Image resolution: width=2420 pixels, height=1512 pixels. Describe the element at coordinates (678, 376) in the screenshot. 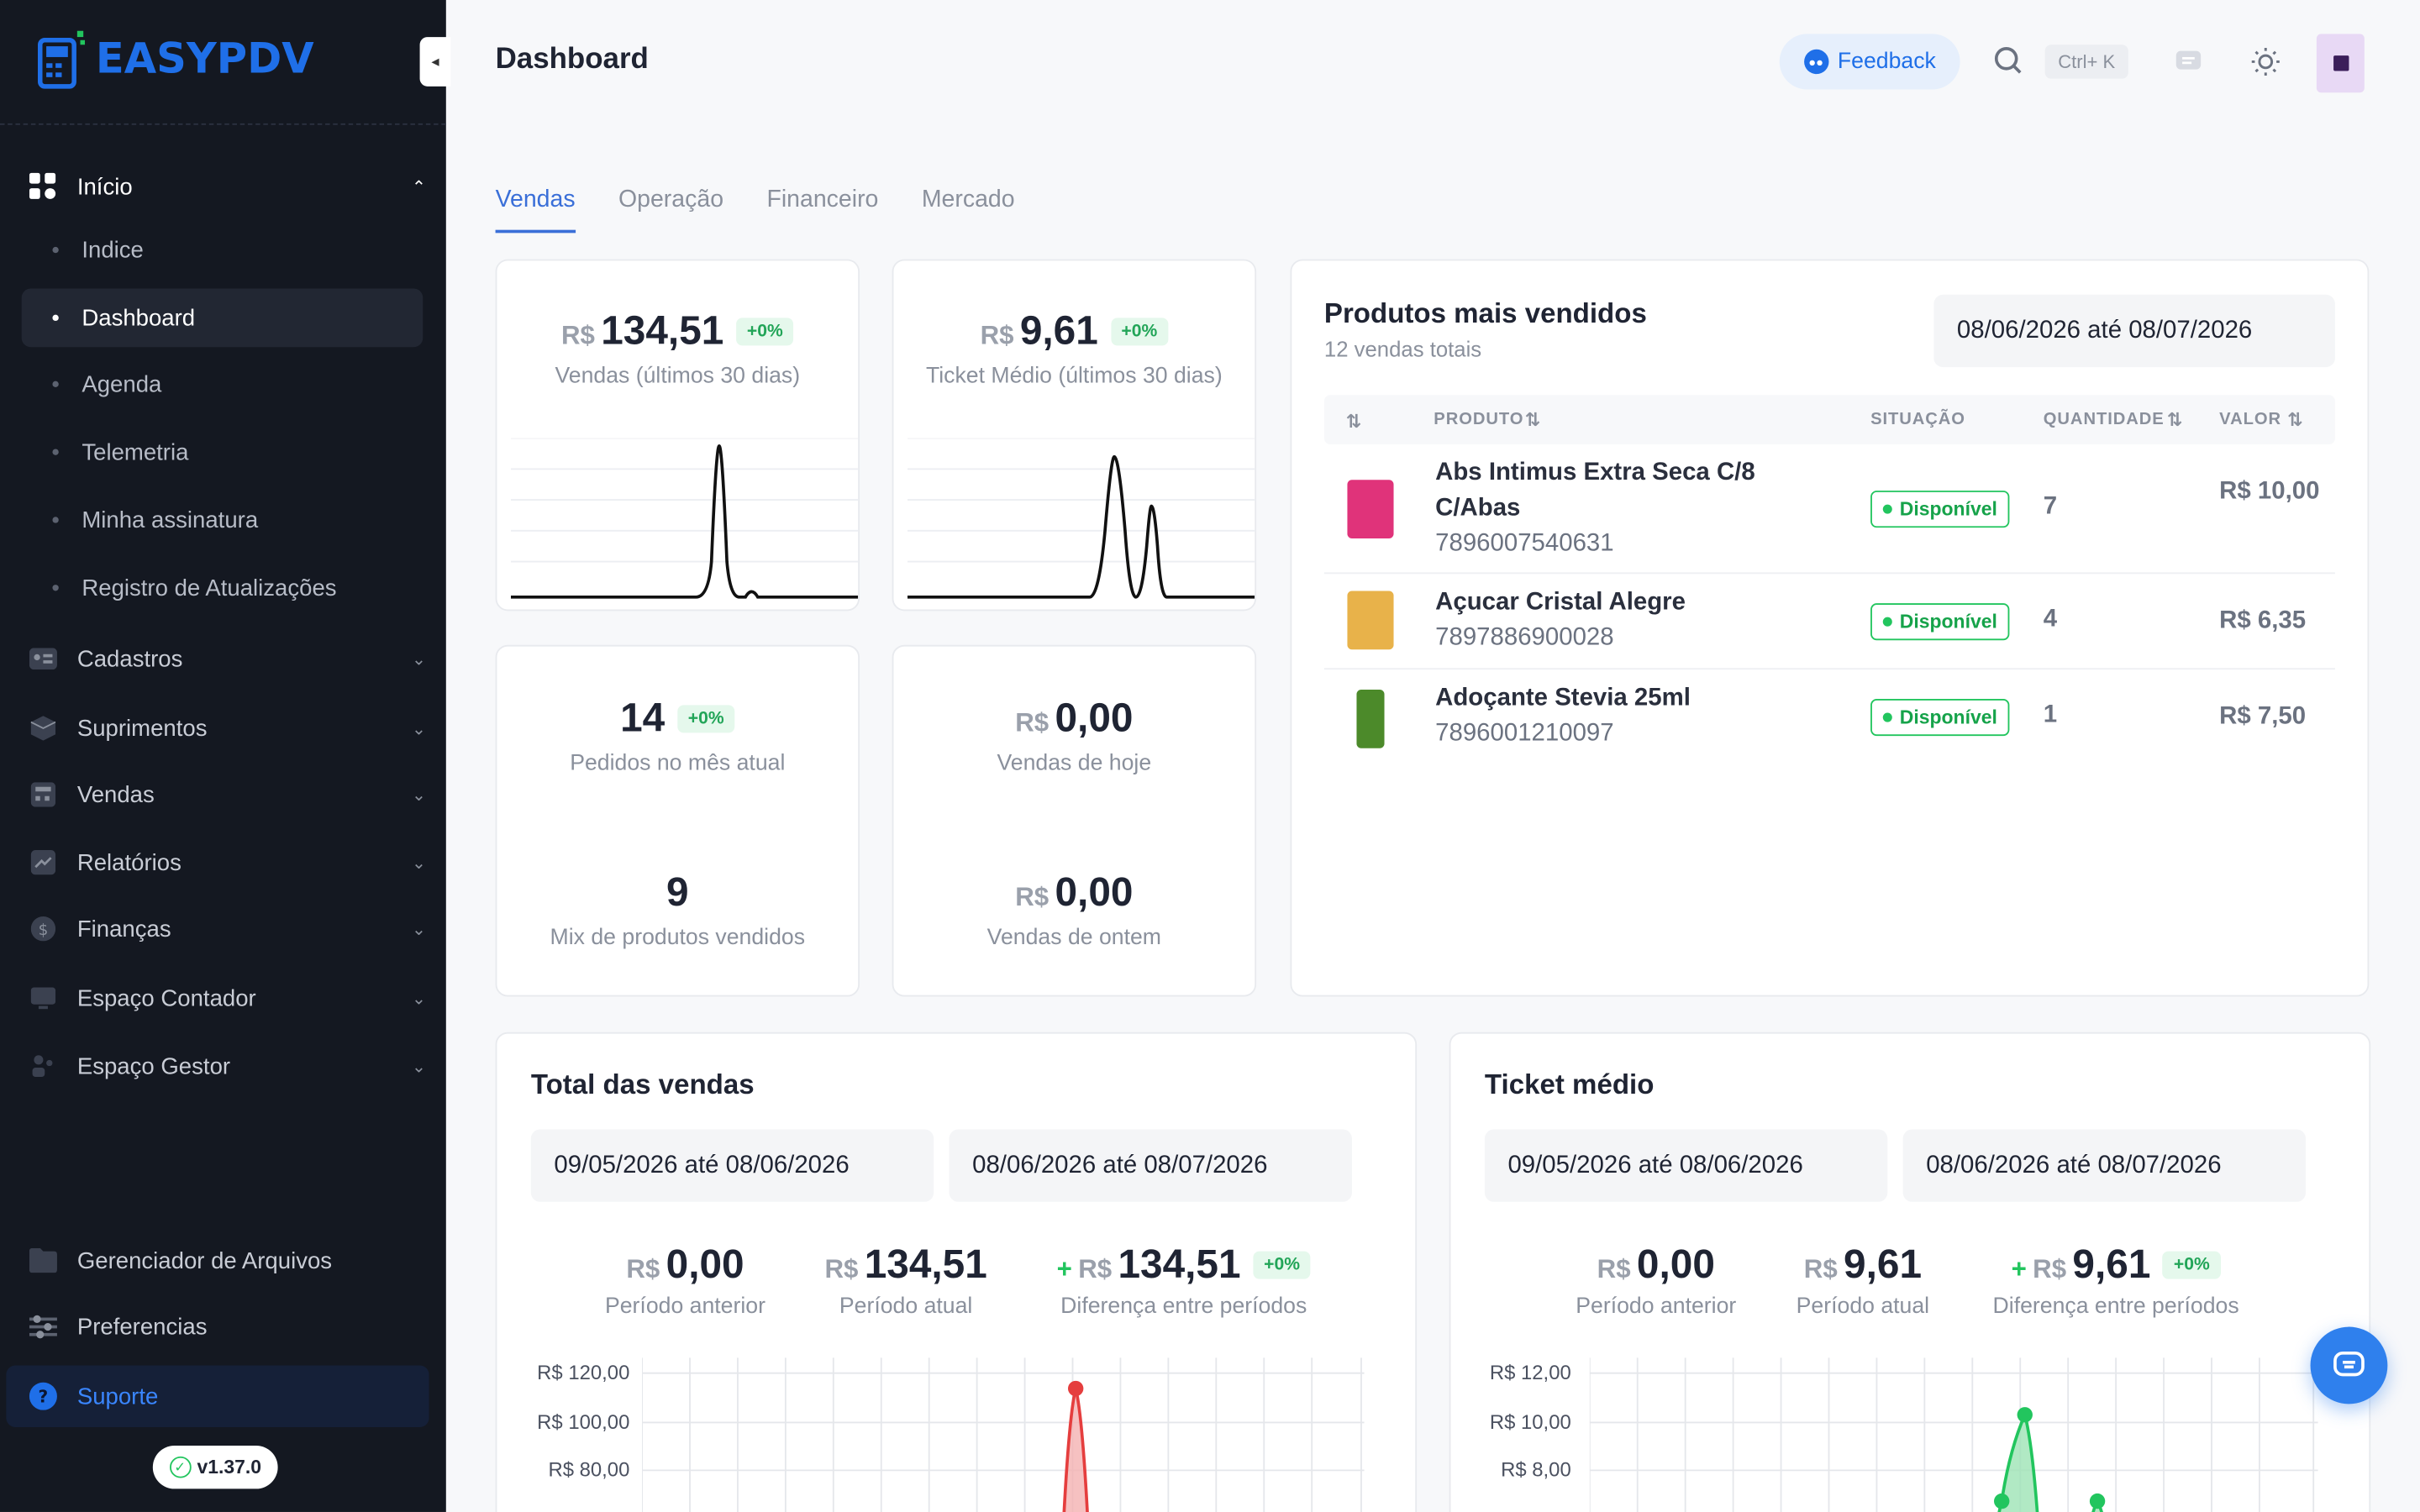

I see `kpi-label: Vendas (últimos 30 dias)` at that location.